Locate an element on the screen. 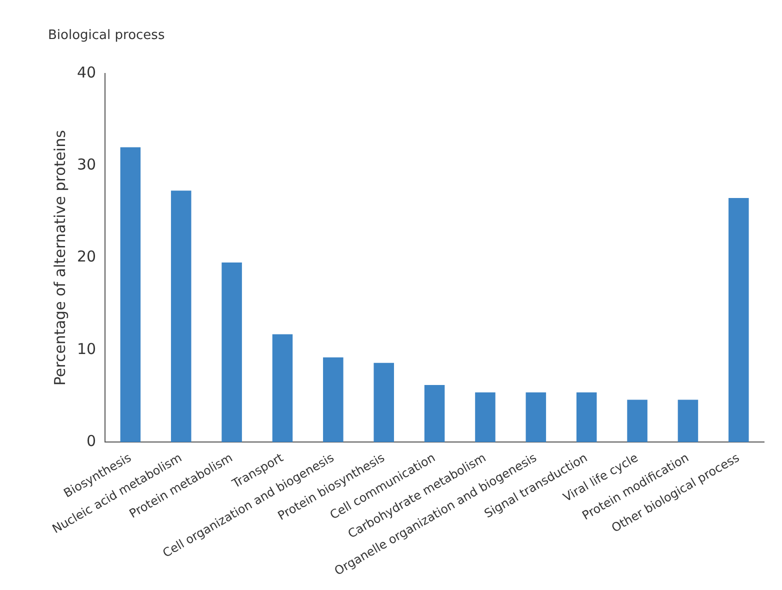 Image resolution: width=782 pixels, height=590 pixels. y-axis-title: Percentage of alternative proteins is located at coordinates (59, 258).